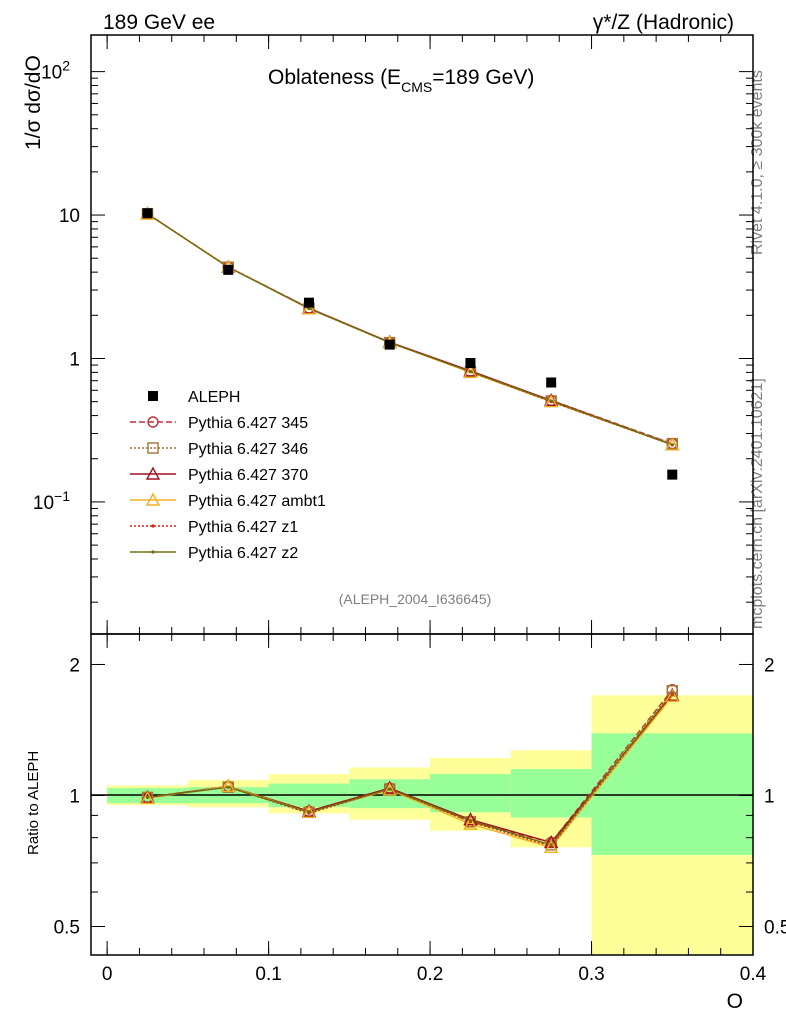 The image size is (786, 1024). Describe the element at coordinates (757, 162) in the screenshot. I see `rivet-label: Rivet 4.1.0, ≥ 300k events` at that location.